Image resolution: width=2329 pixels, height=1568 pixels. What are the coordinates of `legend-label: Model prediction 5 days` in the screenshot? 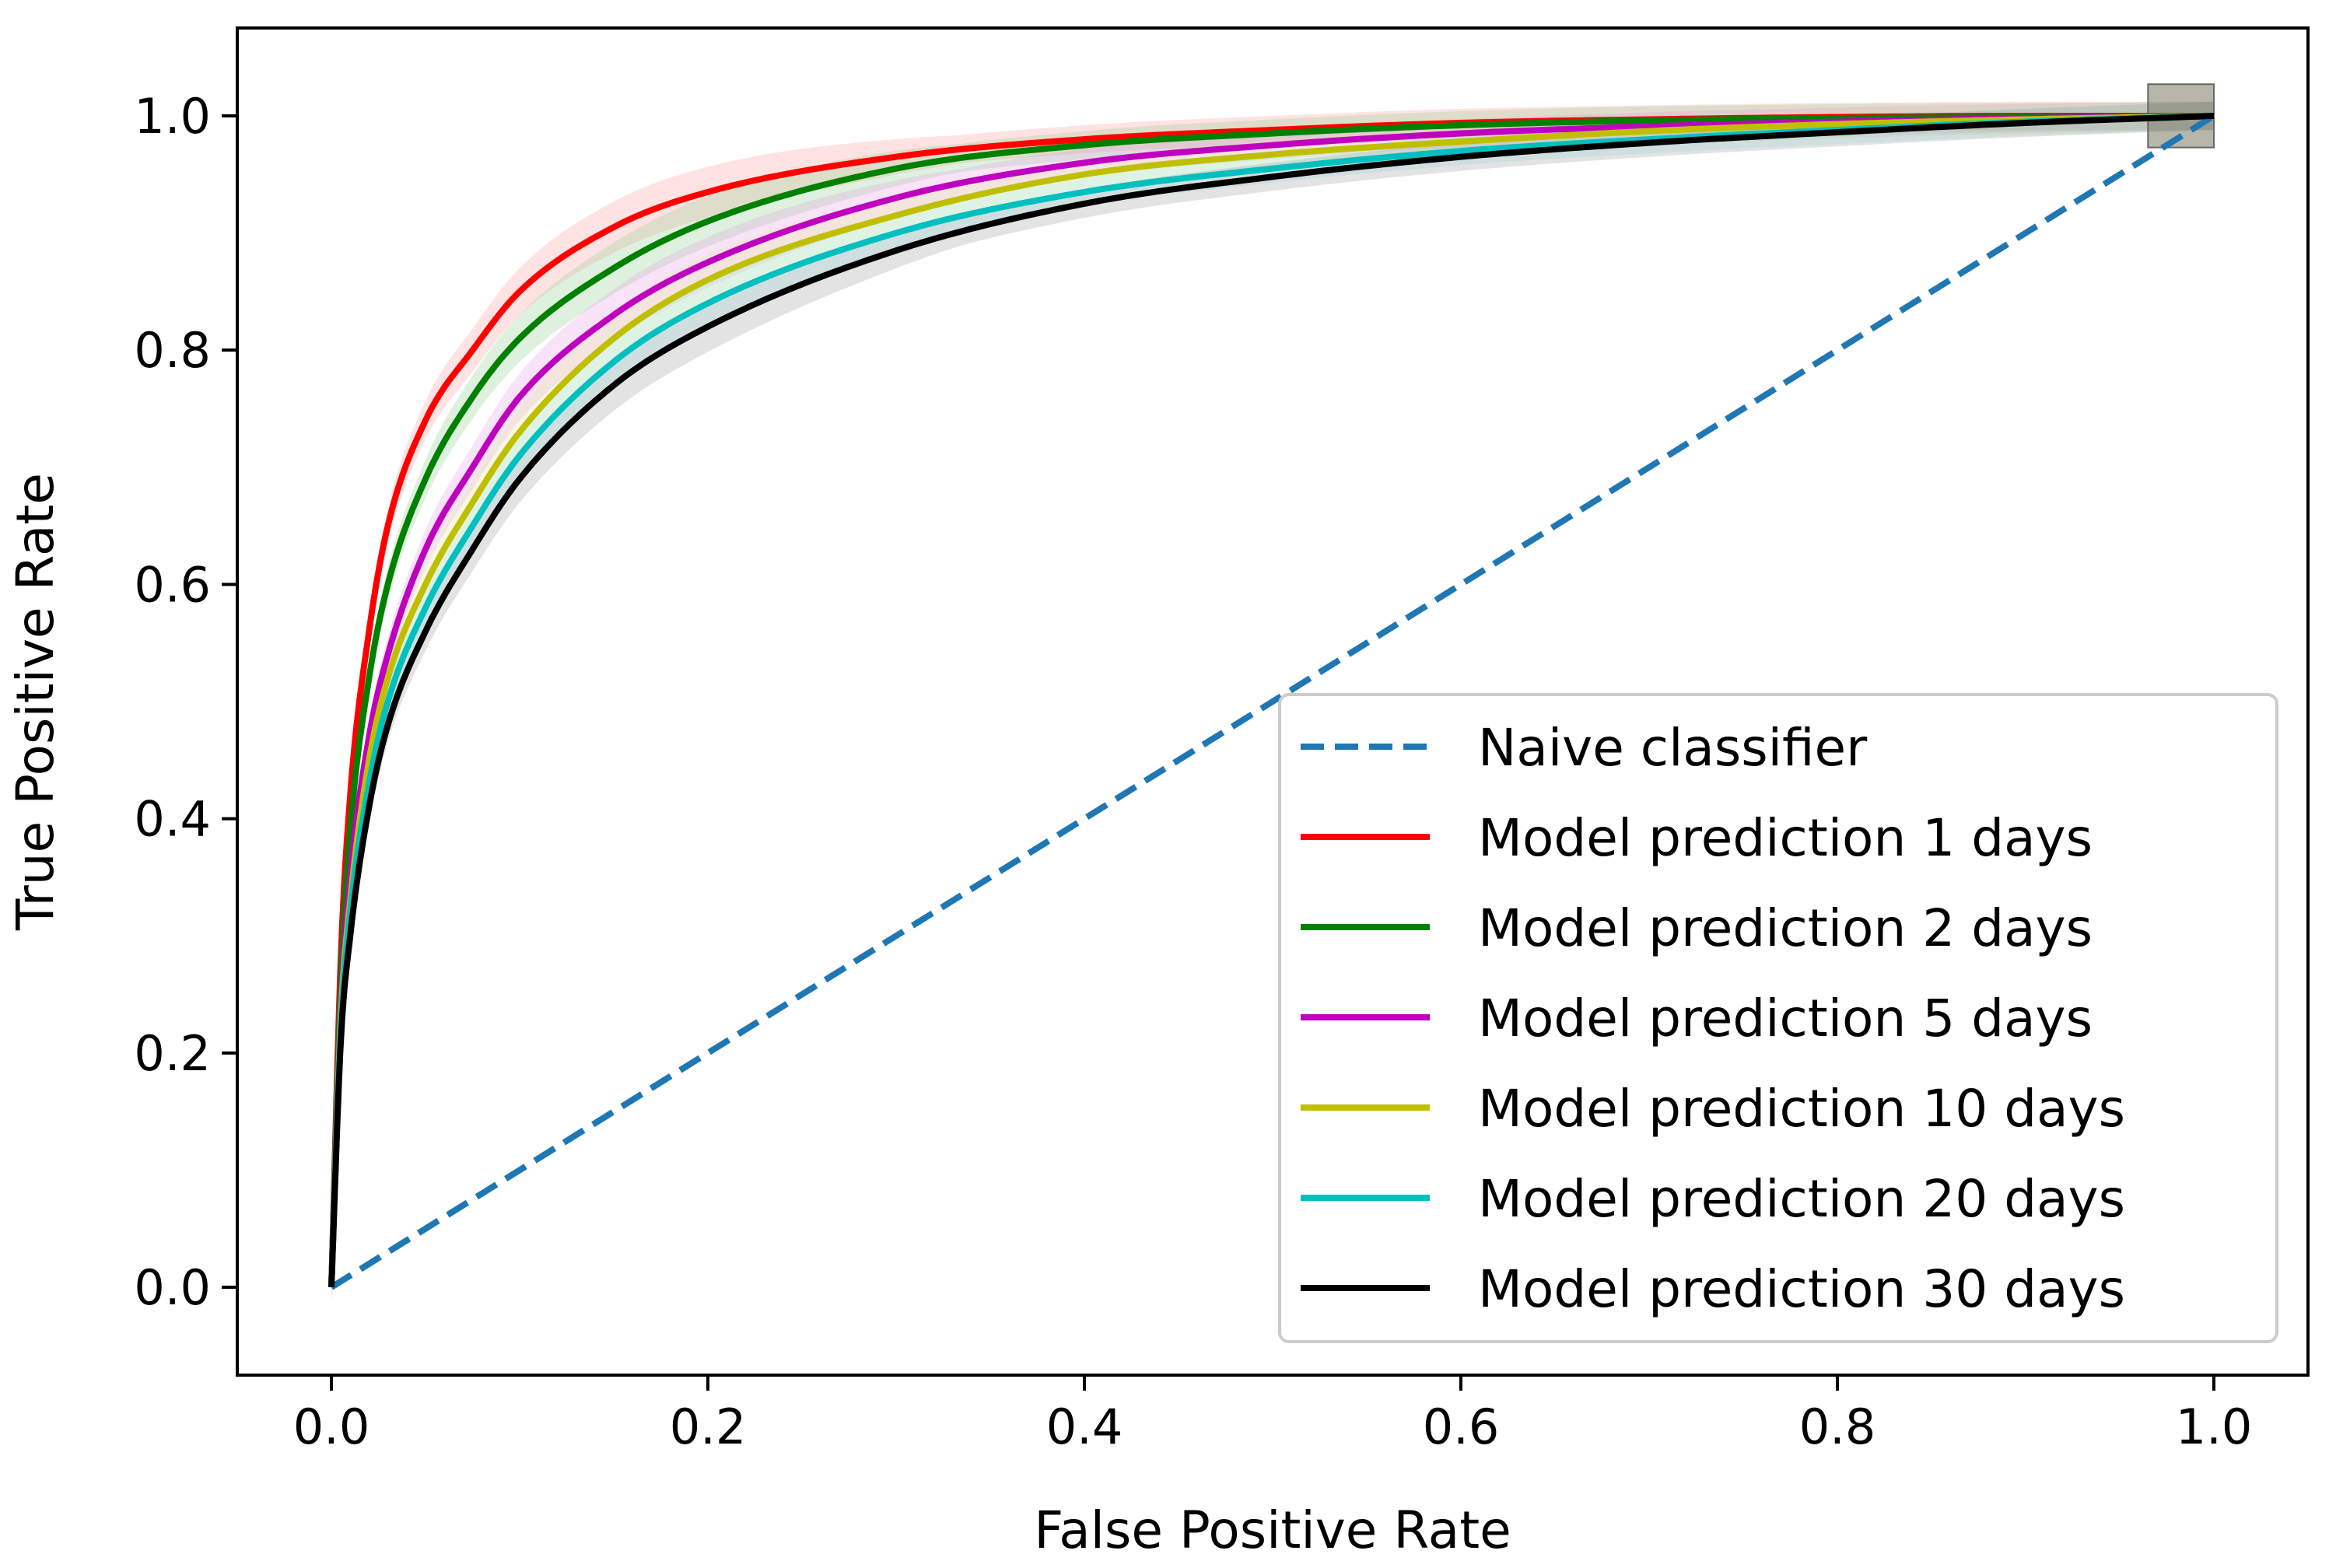 It's located at (1785, 1018).